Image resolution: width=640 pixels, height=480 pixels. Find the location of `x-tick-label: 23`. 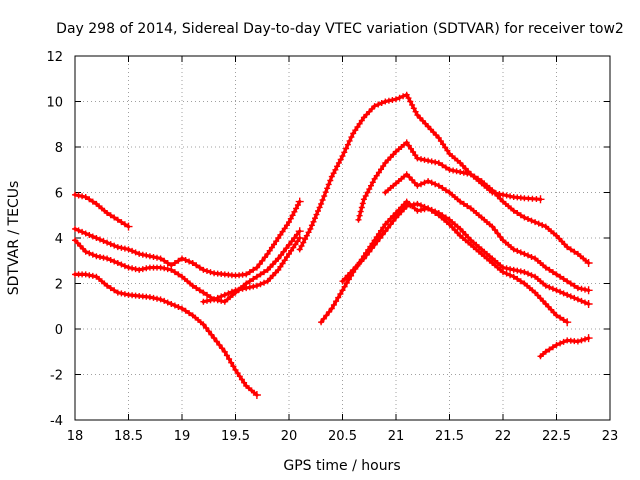

x-tick-label: 23 is located at coordinates (610, 436).